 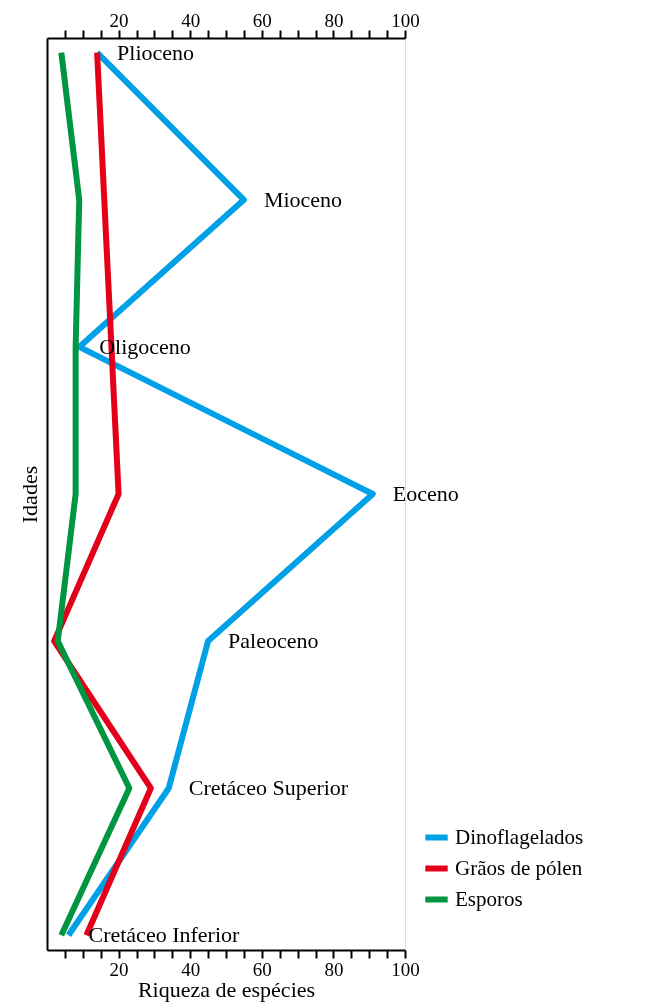 What do you see at coordinates (519, 836) in the screenshot?
I see `legend-label: Dinoflagelados` at bounding box center [519, 836].